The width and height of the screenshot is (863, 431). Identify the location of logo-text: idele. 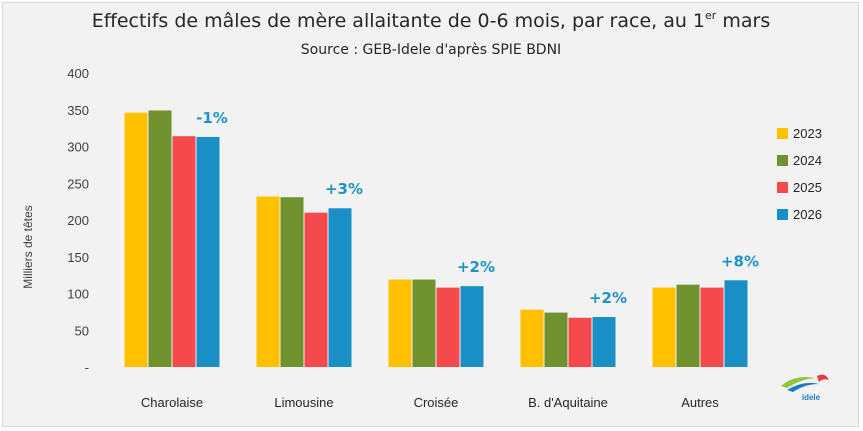
(811, 397).